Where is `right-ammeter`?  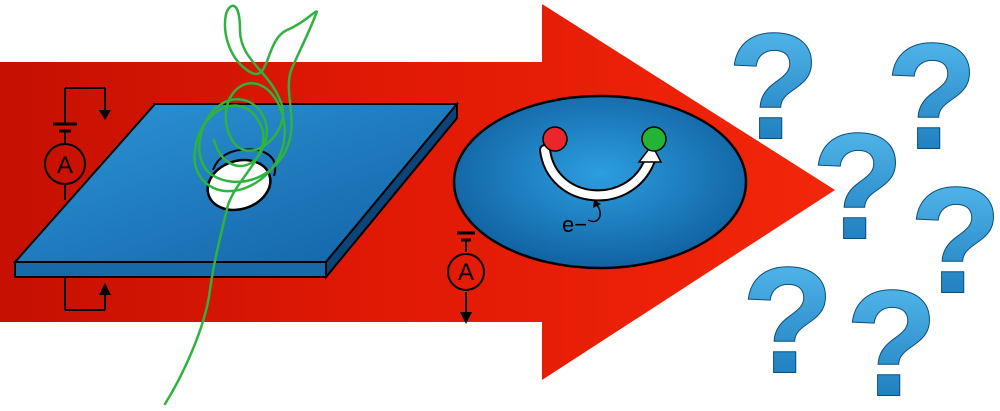 right-ammeter is located at coordinates (466, 272).